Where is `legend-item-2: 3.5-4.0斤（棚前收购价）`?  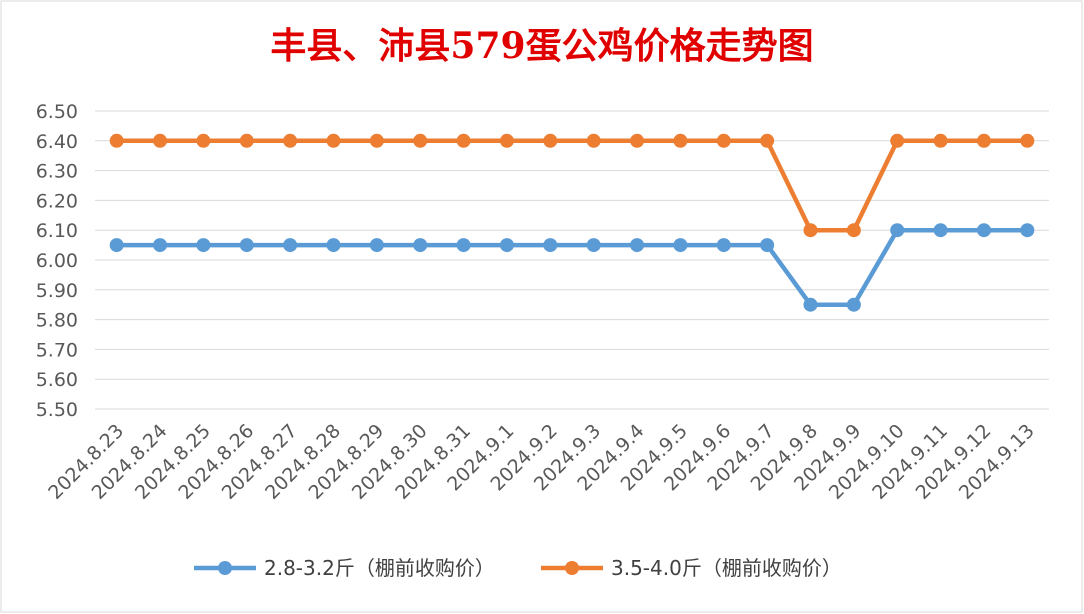 legend-item-2: 3.5-4.0斤（棚前收购价） is located at coordinates (691, 568).